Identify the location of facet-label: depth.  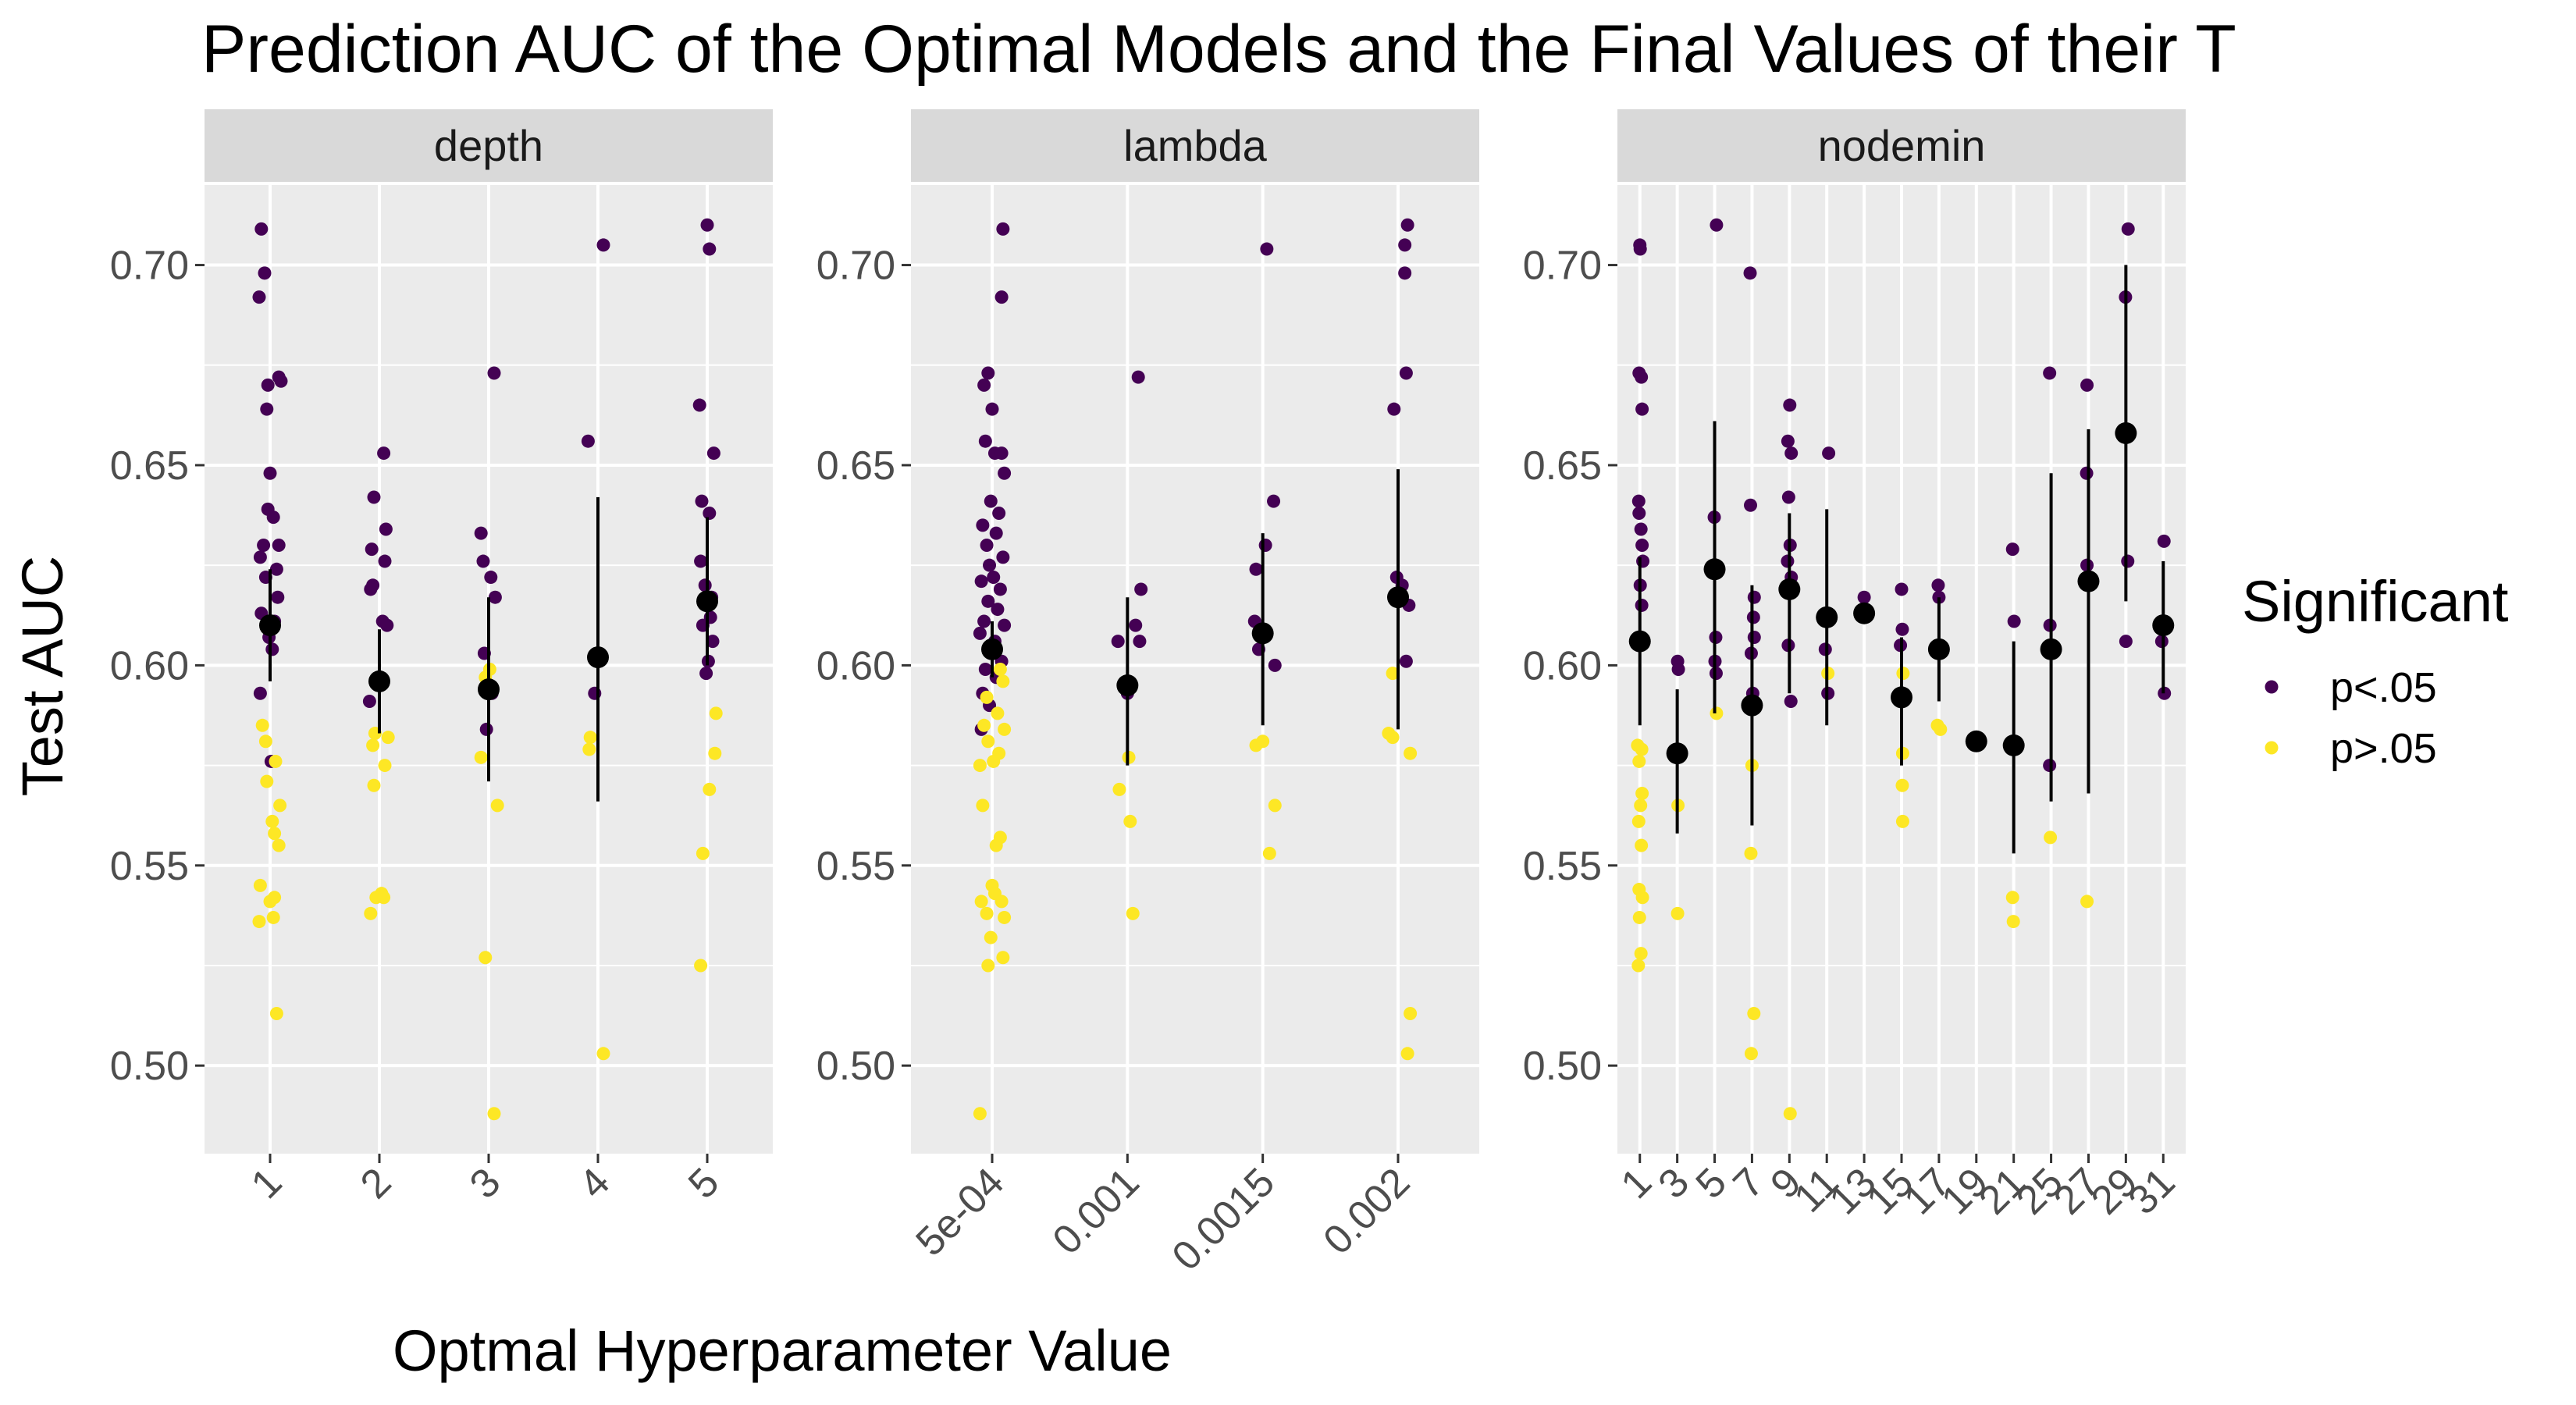
(488, 145).